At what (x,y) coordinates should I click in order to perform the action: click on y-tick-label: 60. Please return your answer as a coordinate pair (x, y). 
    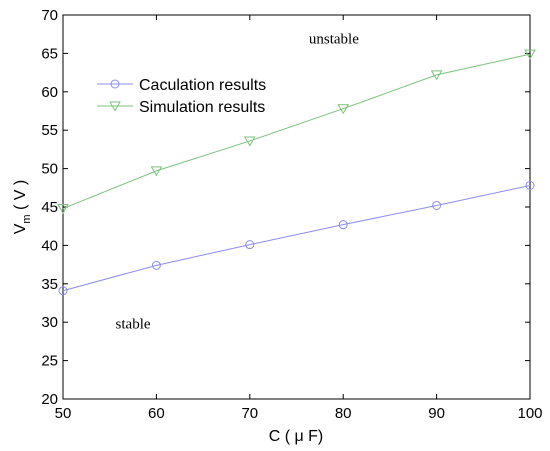
    Looking at the image, I should click on (49, 92).